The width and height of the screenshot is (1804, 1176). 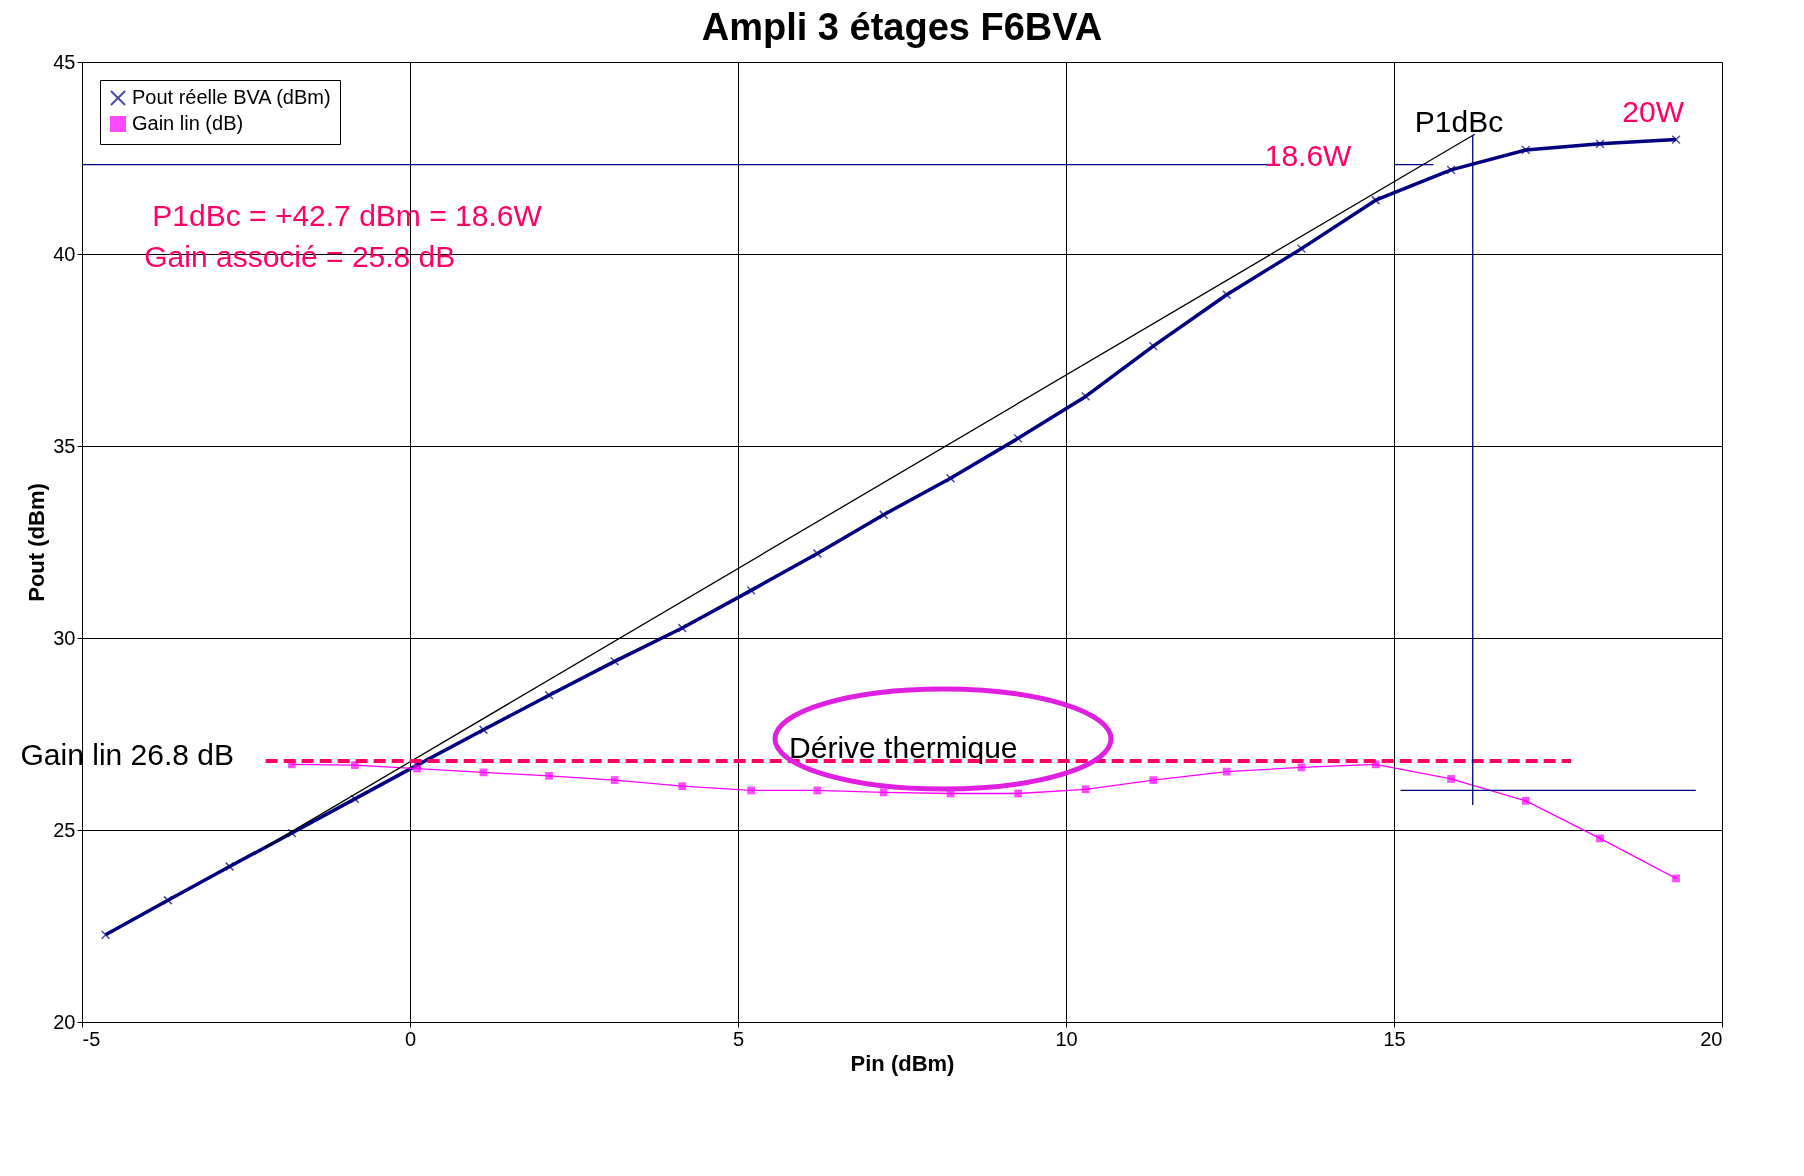 I want to click on legend-label: Pout réelle BVA (dBm), so click(x=231, y=97).